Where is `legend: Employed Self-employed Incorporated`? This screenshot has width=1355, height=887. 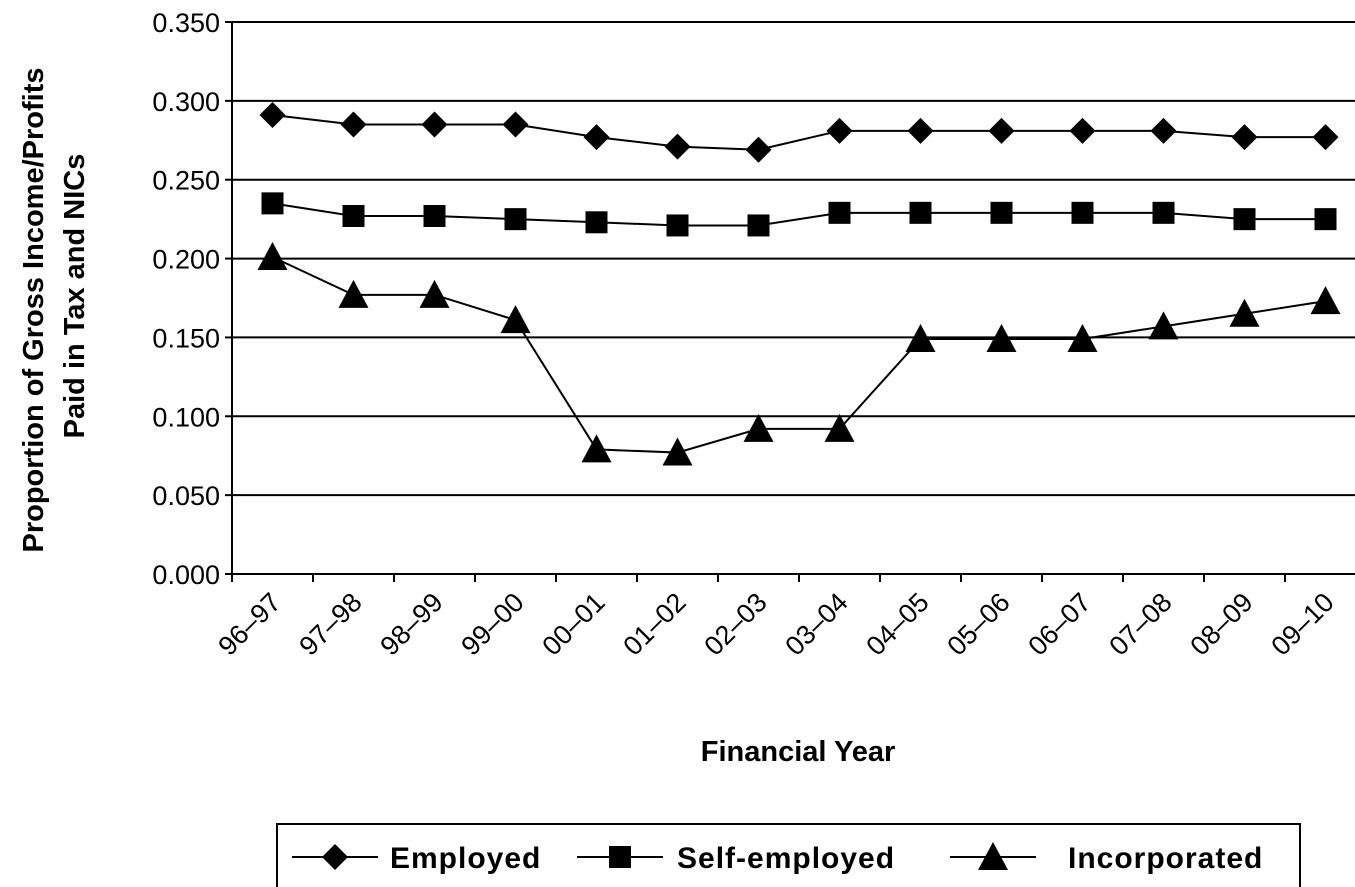
legend: Employed Self-employed Incorporated is located at coordinates (788, 855).